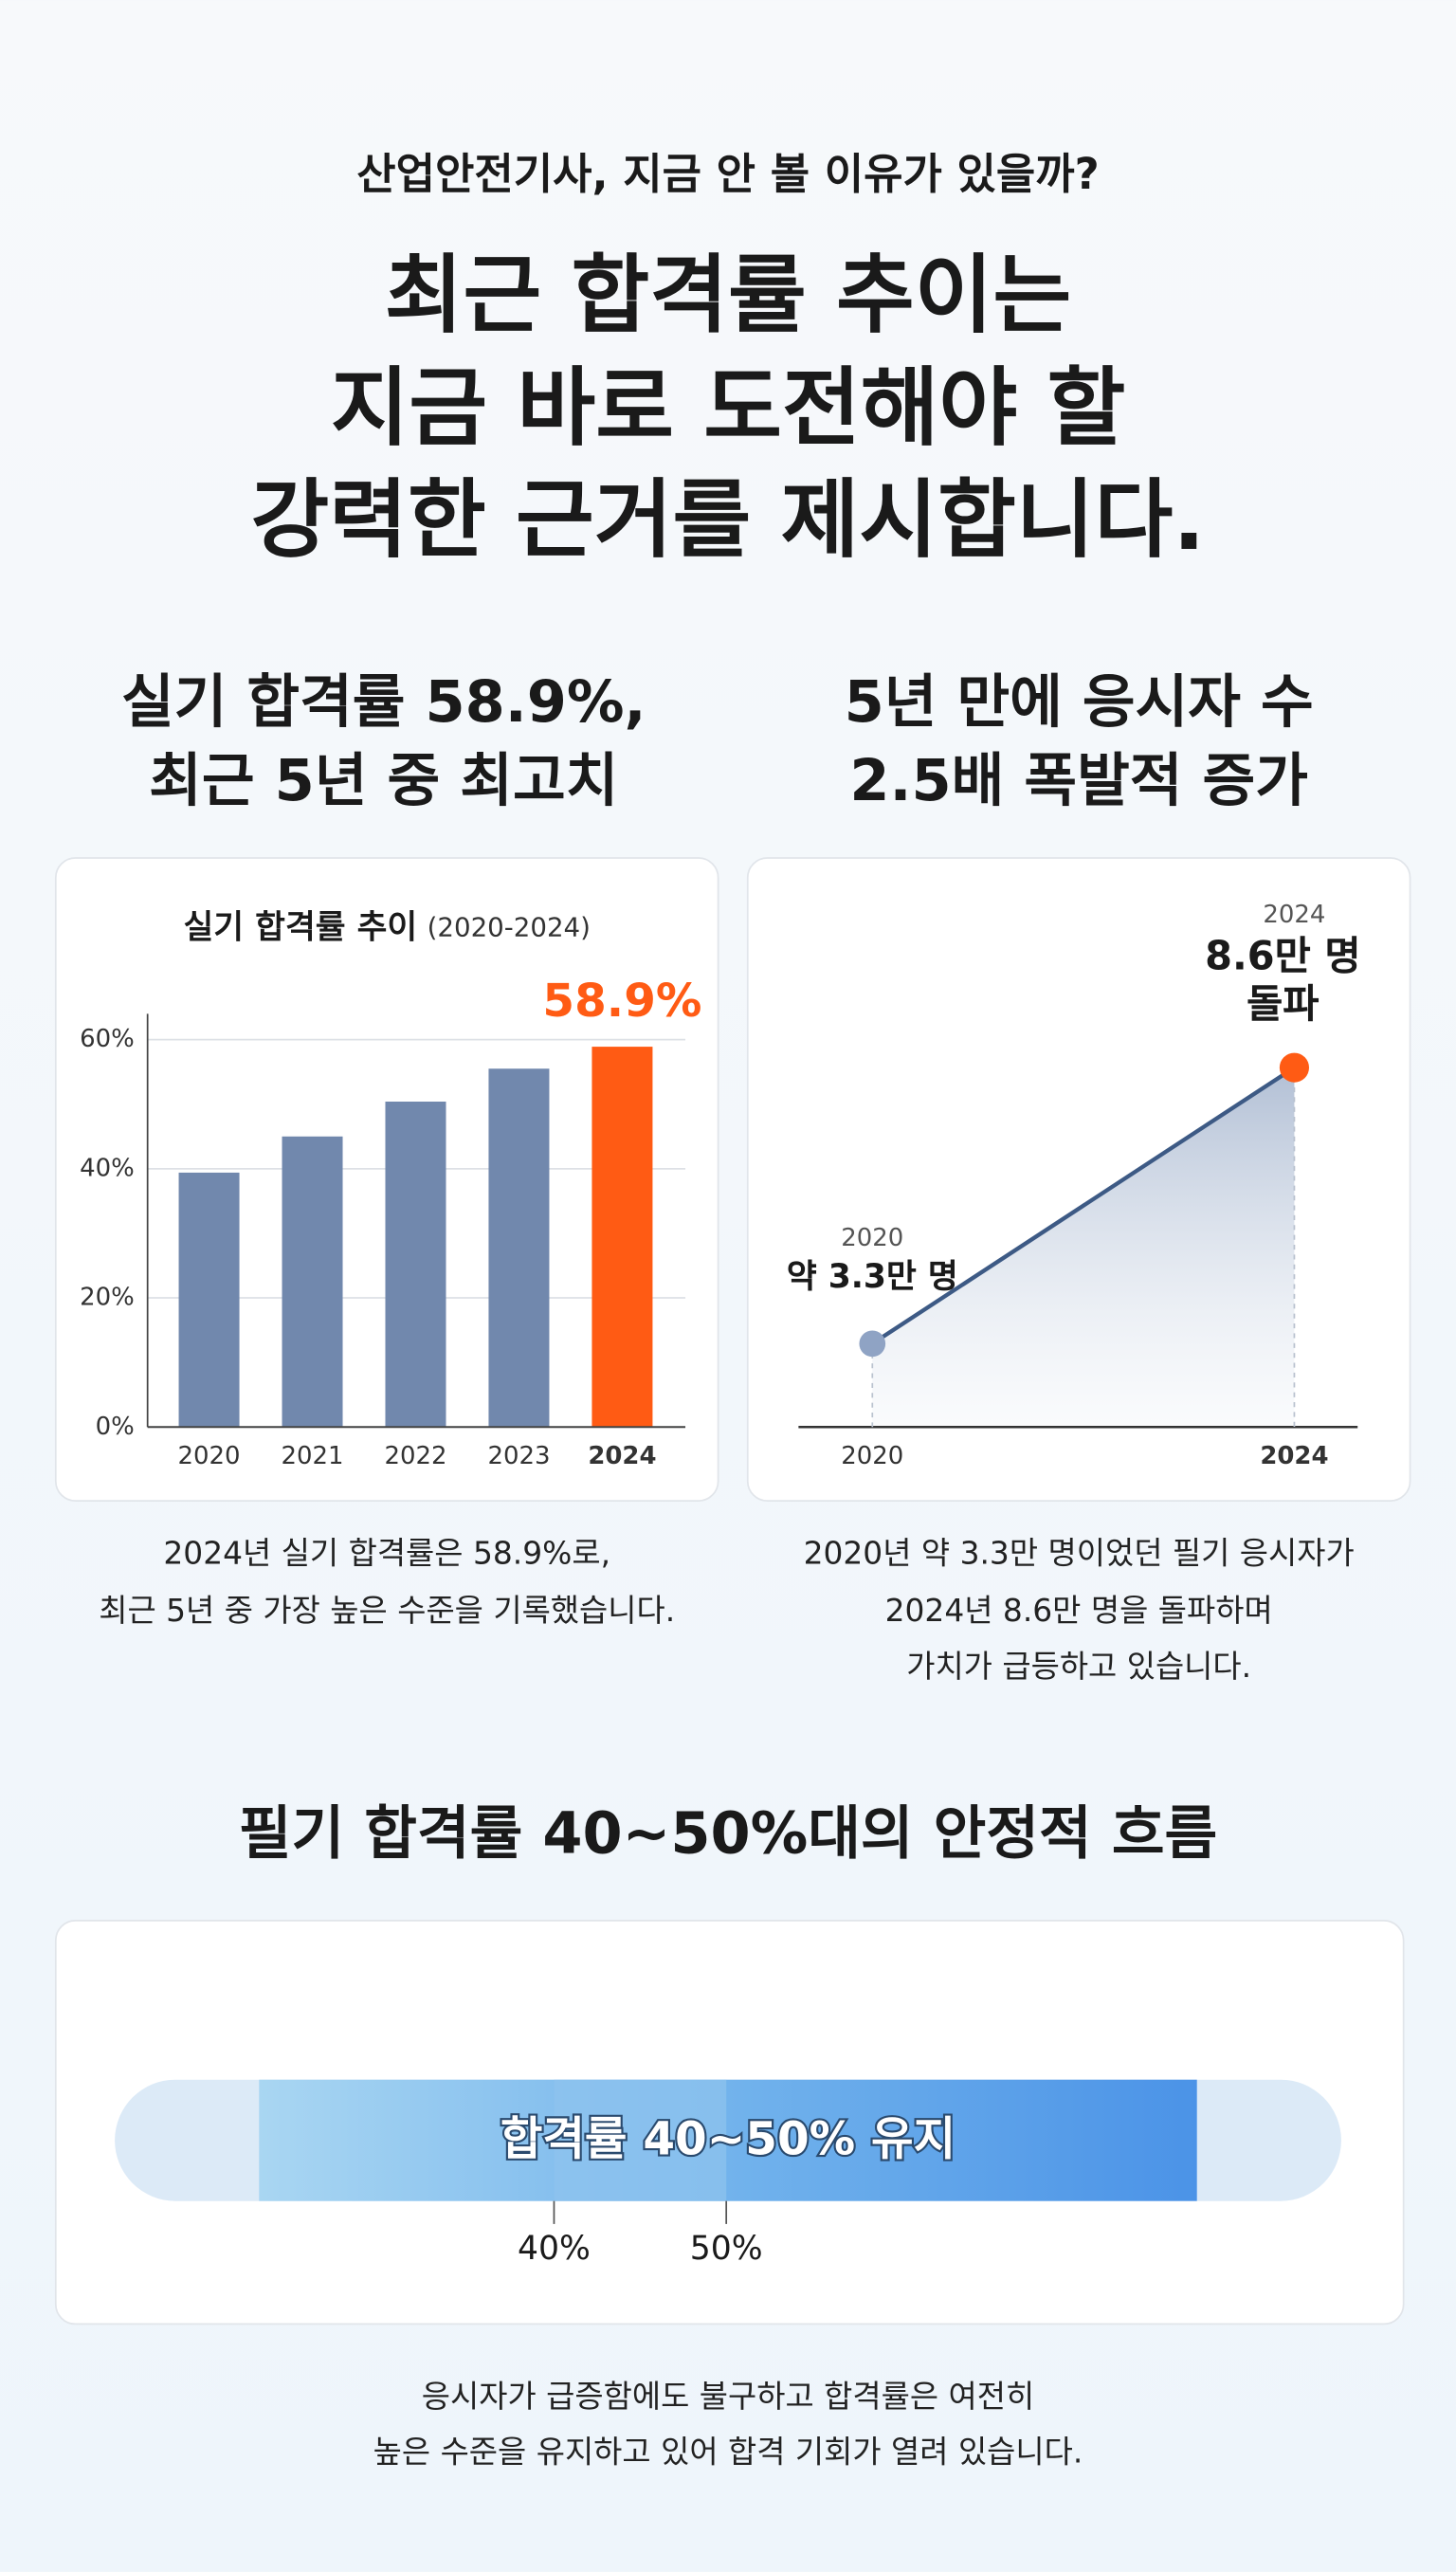  Describe the element at coordinates (1078, 781) in the screenshot. I see `section-heading: 2.5배 폭발적 증가` at that location.